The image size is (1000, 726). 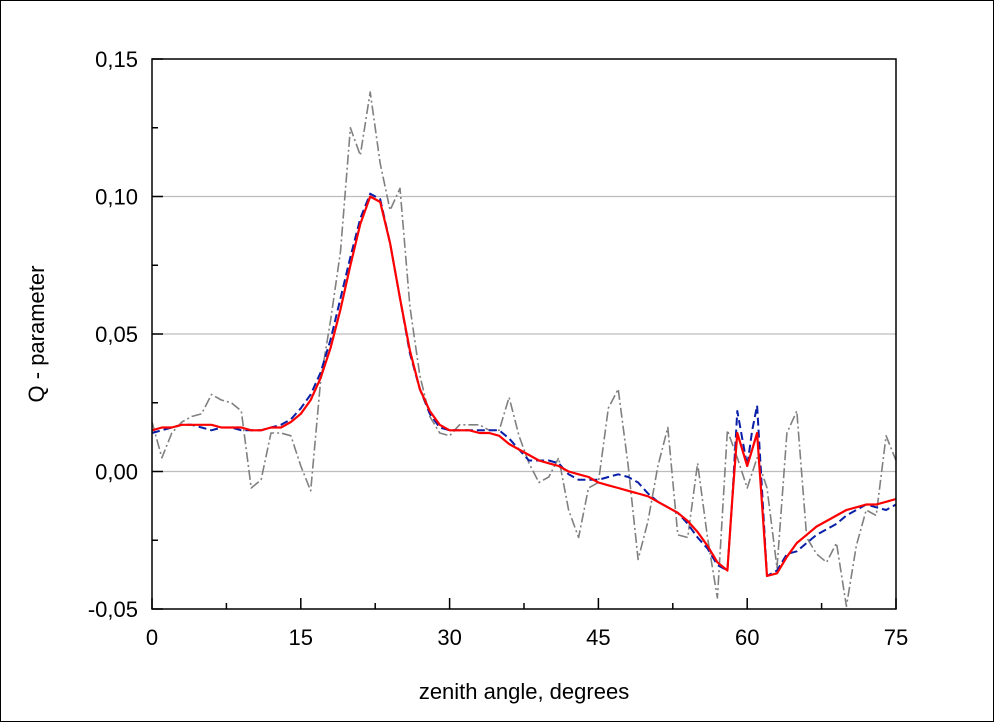 What do you see at coordinates (36, 334) in the screenshot?
I see `y-axis-label: Q - parameter` at bounding box center [36, 334].